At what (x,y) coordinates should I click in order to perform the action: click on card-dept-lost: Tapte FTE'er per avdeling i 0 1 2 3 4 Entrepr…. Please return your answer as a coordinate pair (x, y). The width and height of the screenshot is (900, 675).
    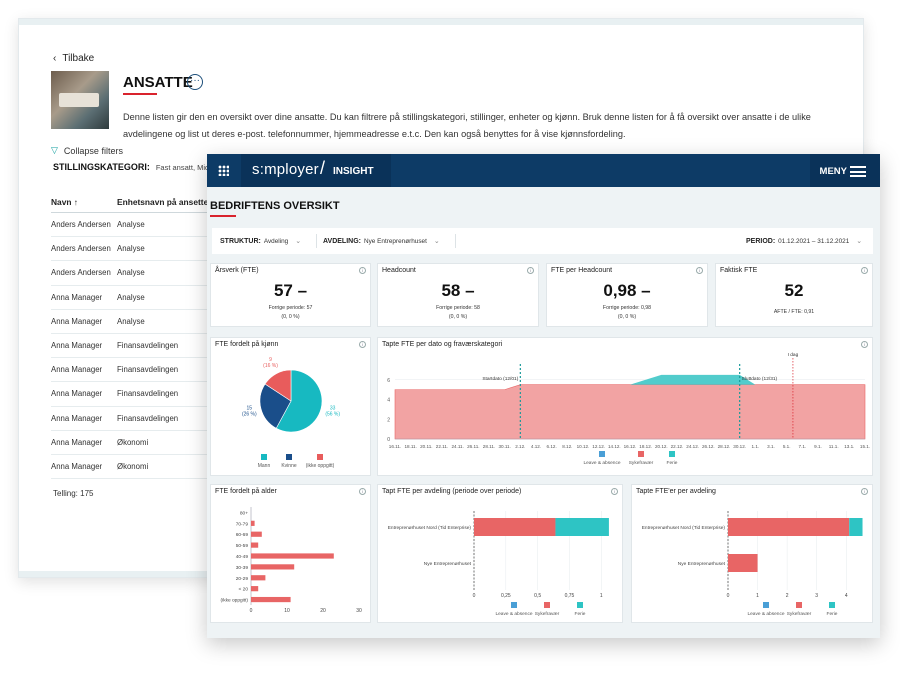
    Looking at the image, I should click on (752, 553).